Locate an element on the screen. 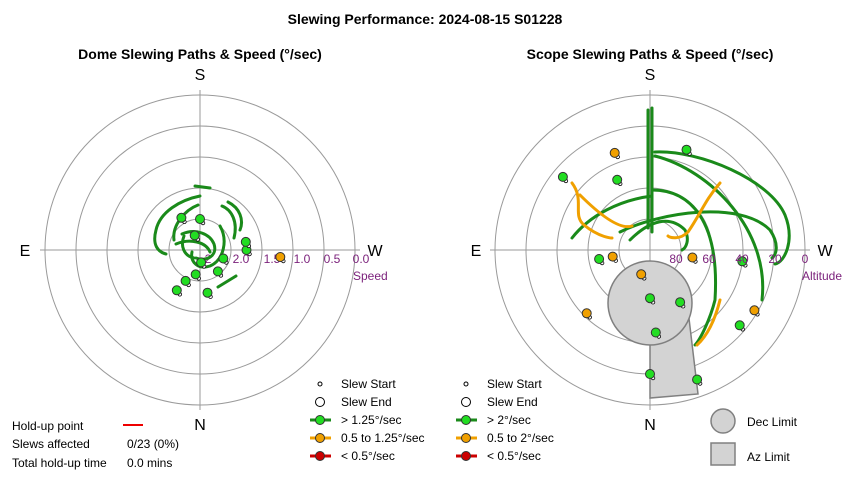  dome-tick-0.5: 0.5 is located at coordinates (332, 259).